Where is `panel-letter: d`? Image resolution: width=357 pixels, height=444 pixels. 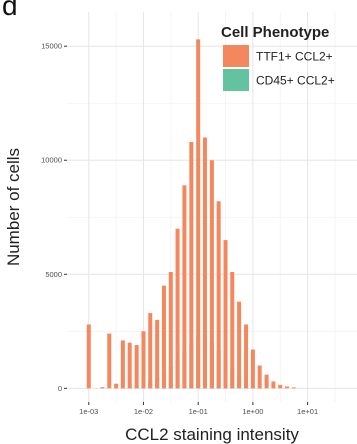
panel-letter: d is located at coordinates (10, 10).